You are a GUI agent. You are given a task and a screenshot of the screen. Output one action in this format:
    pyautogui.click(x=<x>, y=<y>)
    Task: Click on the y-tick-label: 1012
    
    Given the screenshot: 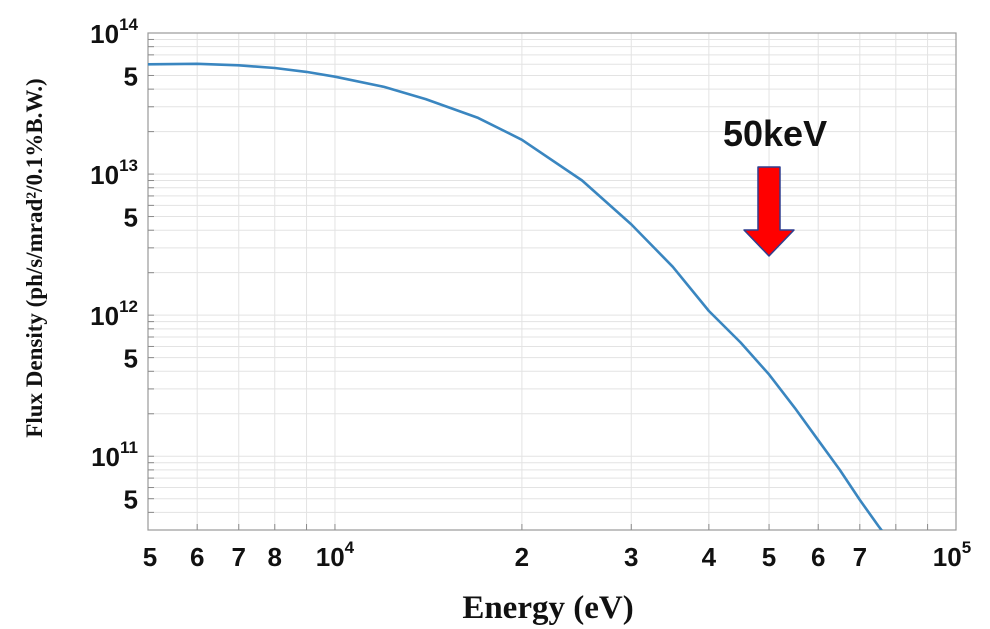 What is the action you would take?
    pyautogui.click(x=114, y=314)
    